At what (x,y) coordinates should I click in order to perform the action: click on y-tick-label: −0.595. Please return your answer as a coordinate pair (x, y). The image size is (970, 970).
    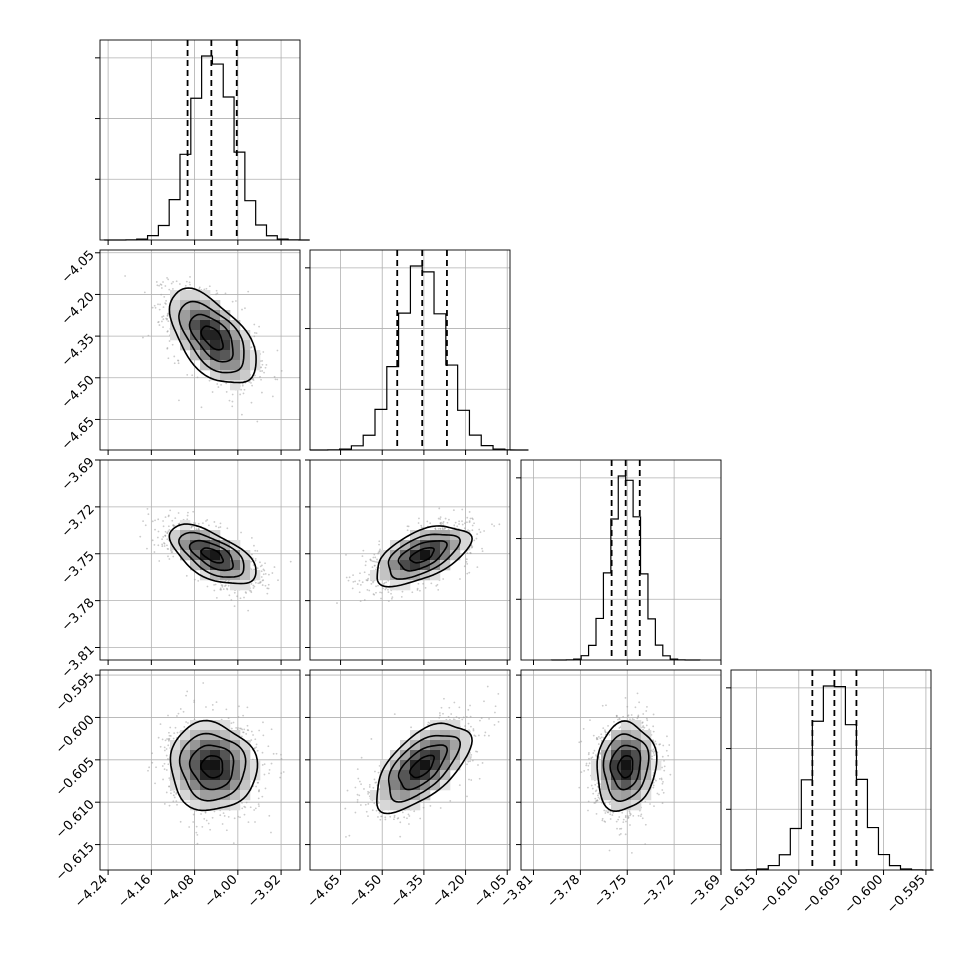
    Looking at the image, I should click on (75, 692).